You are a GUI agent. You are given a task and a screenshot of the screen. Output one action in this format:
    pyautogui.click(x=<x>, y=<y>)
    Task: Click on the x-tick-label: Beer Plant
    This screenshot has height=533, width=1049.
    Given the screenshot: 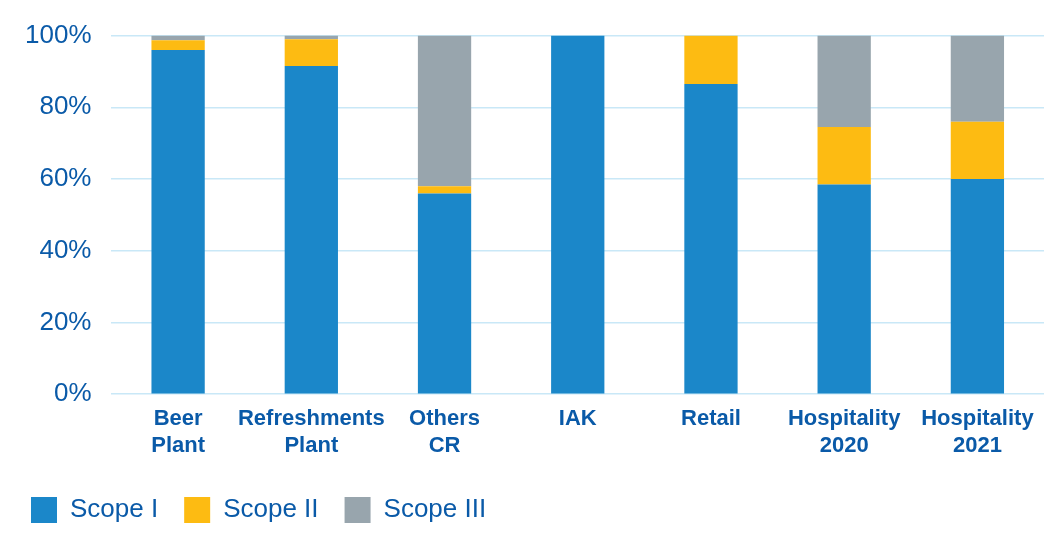 What is the action you would take?
    pyautogui.click(x=178, y=431)
    